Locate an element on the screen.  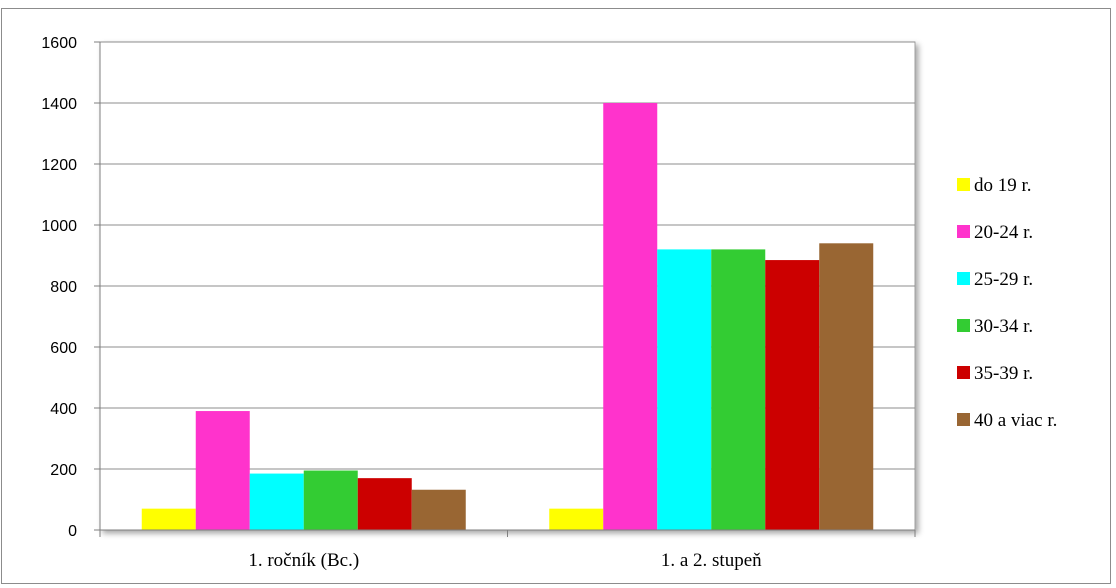
y-tick-label: 800 is located at coordinates (63, 287).